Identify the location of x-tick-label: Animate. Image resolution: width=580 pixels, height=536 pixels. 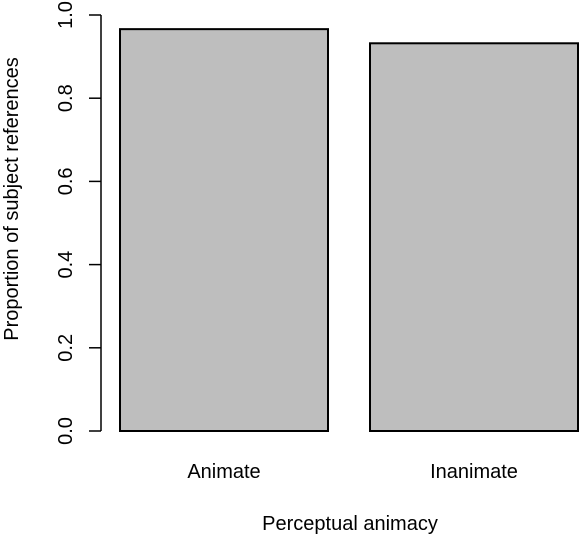
(223, 472).